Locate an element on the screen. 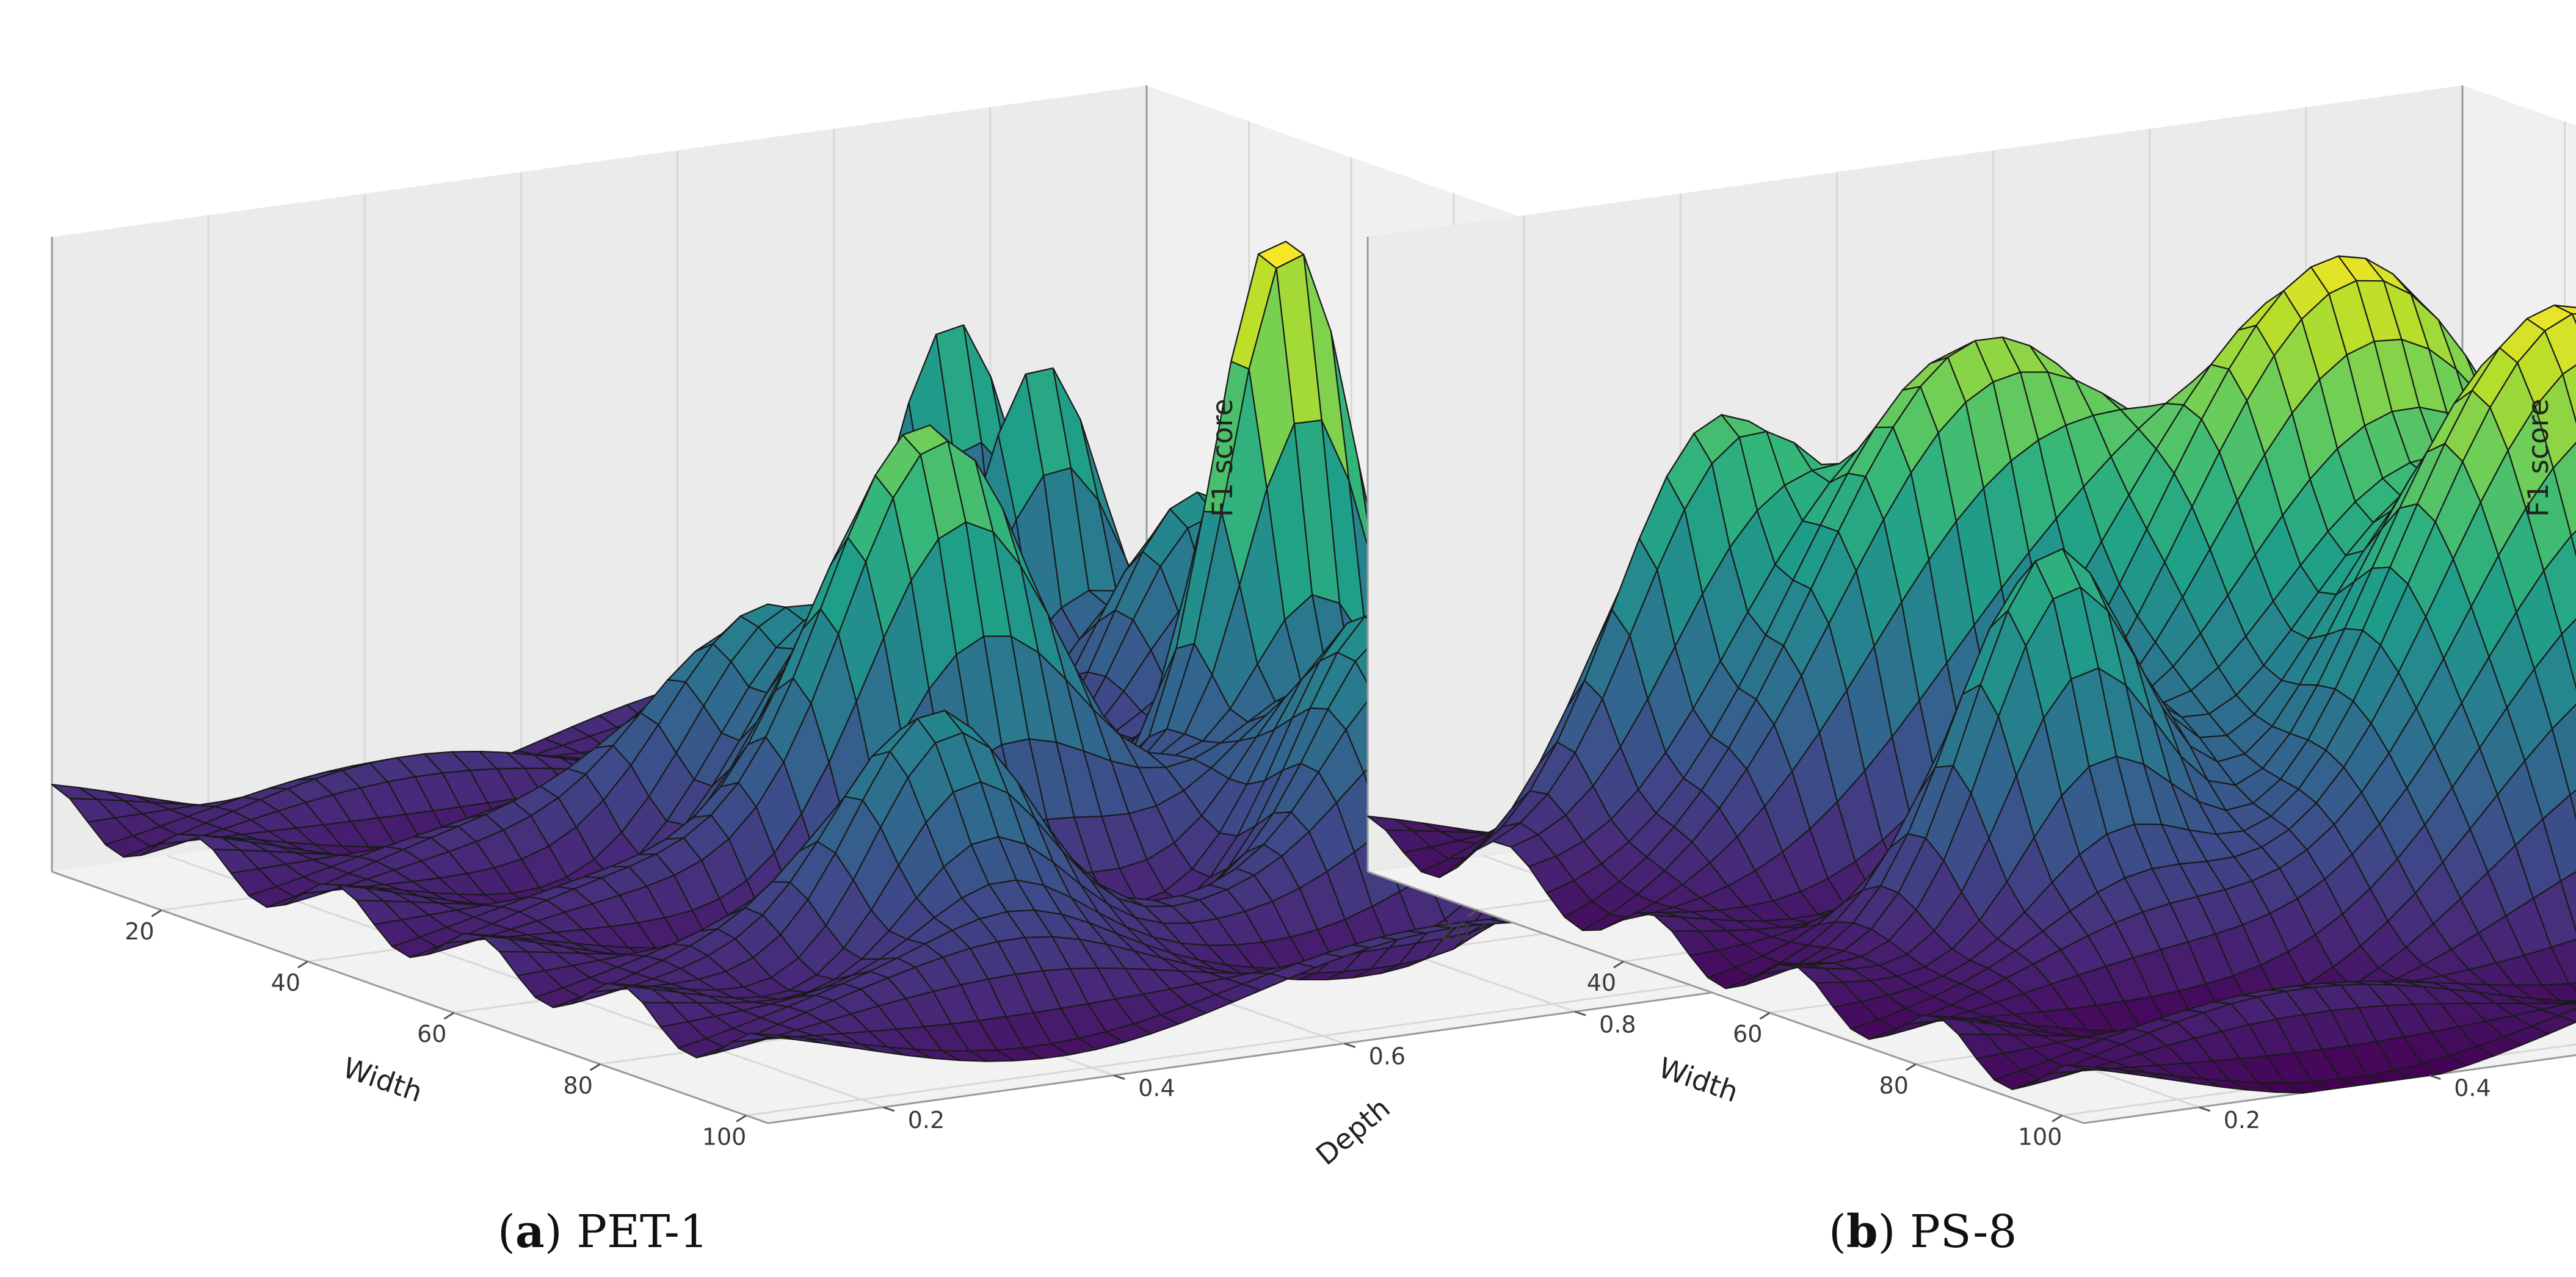 The height and width of the screenshot is (1277, 2576). caption-b: (b) PS-8 is located at coordinates (1923, 1232).